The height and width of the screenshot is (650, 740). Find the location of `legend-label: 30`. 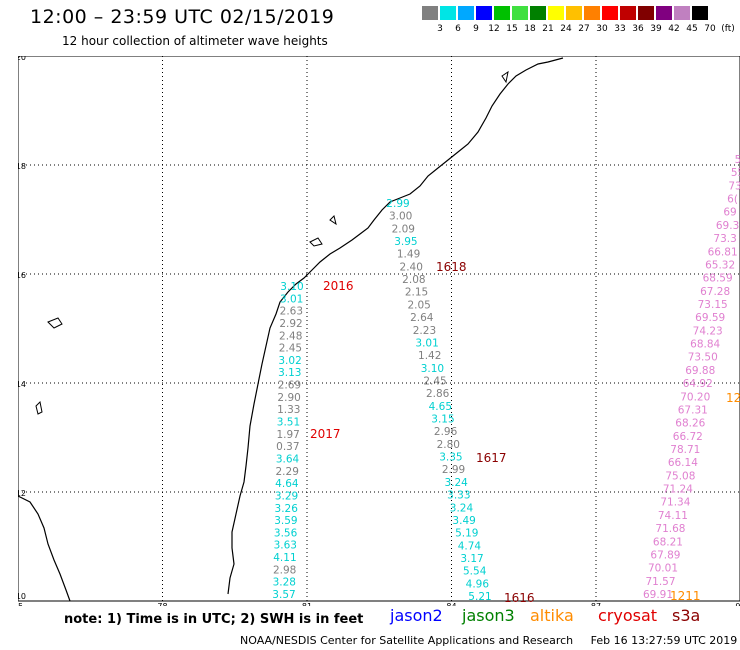

legend-label: 30 is located at coordinates (602, 29).